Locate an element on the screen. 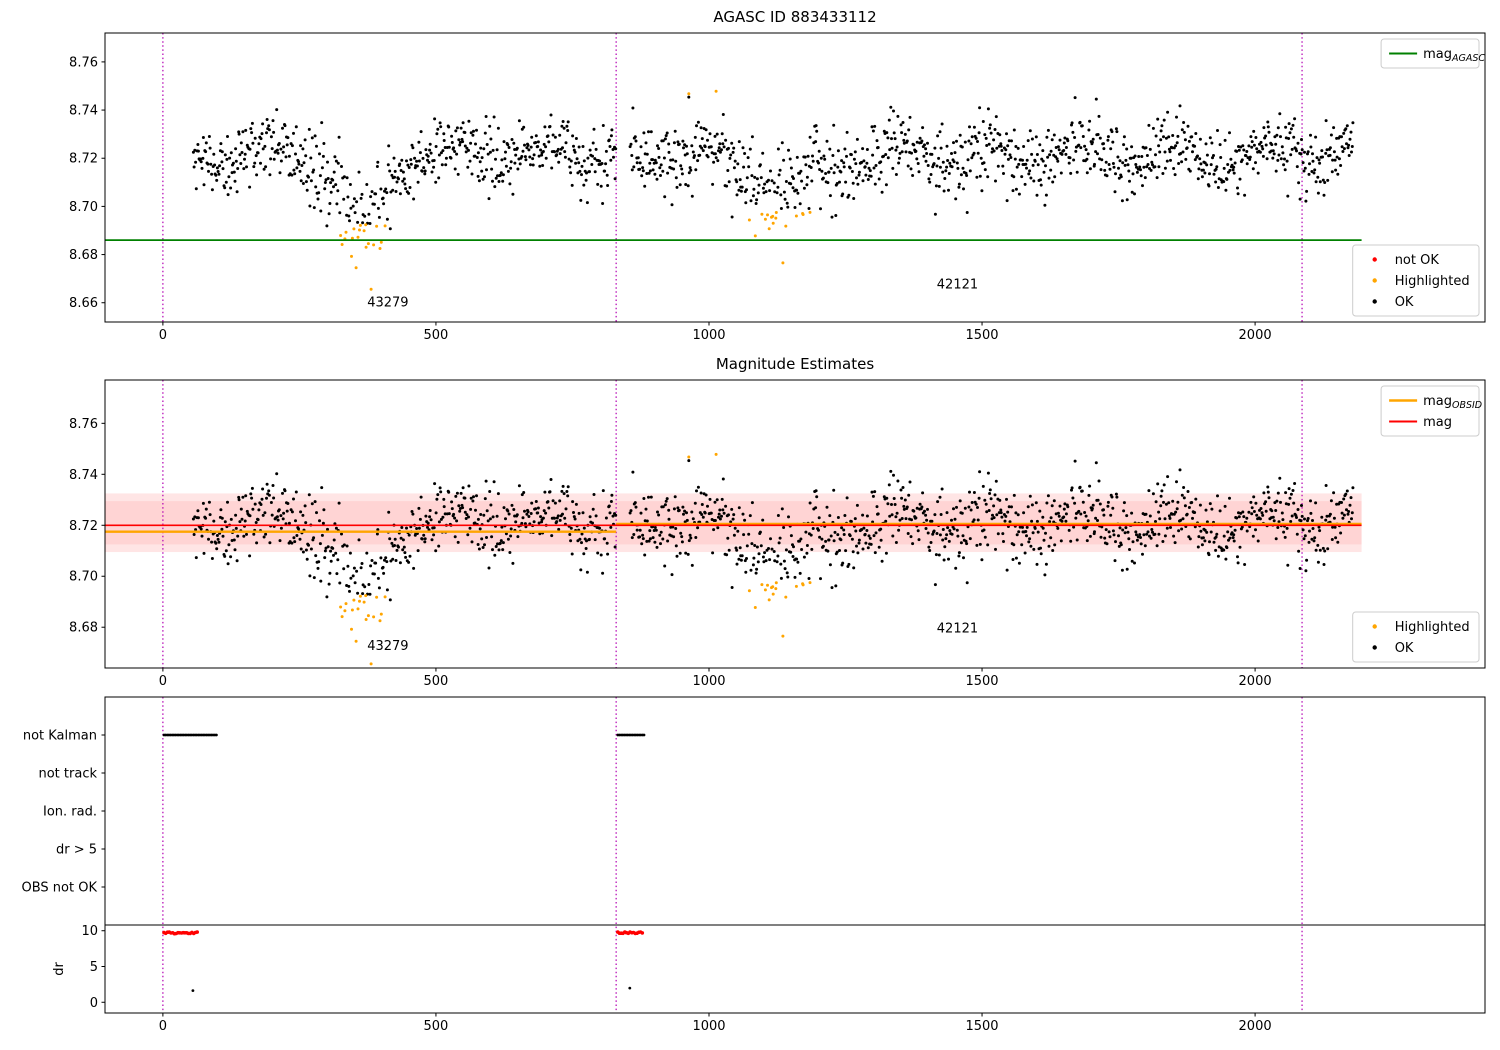  flag-marks is located at coordinates (404, 735).